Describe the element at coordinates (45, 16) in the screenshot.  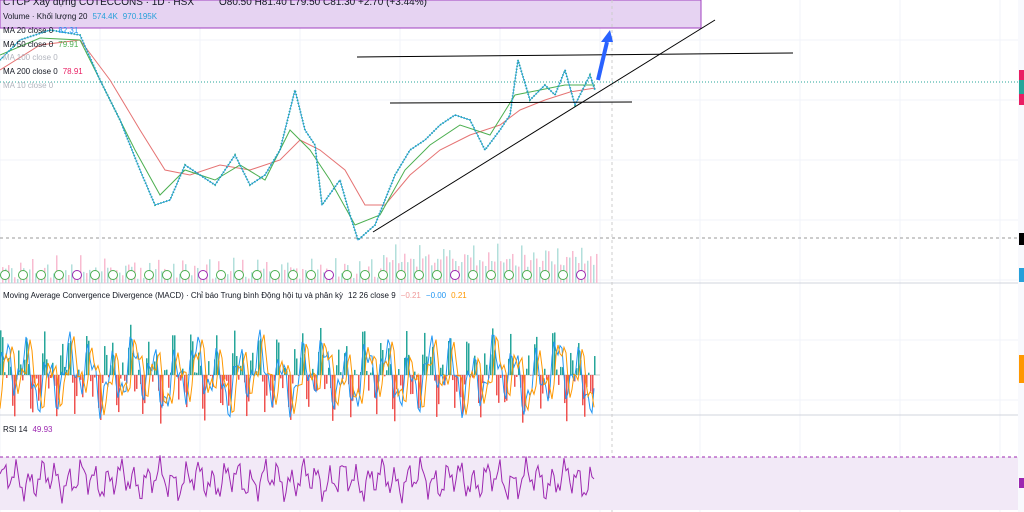
I see `label: Volume · Khối lượng 20` at that location.